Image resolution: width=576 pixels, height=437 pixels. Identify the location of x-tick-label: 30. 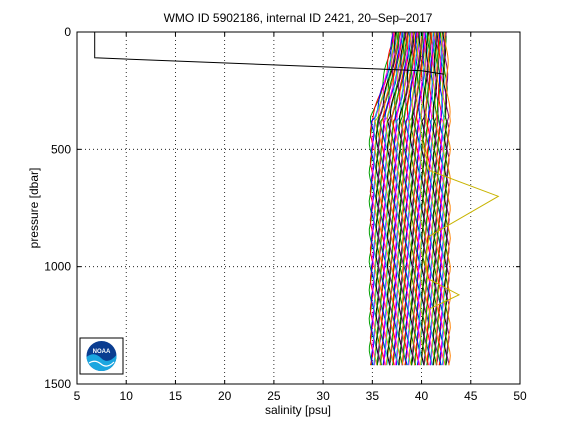
(323, 396).